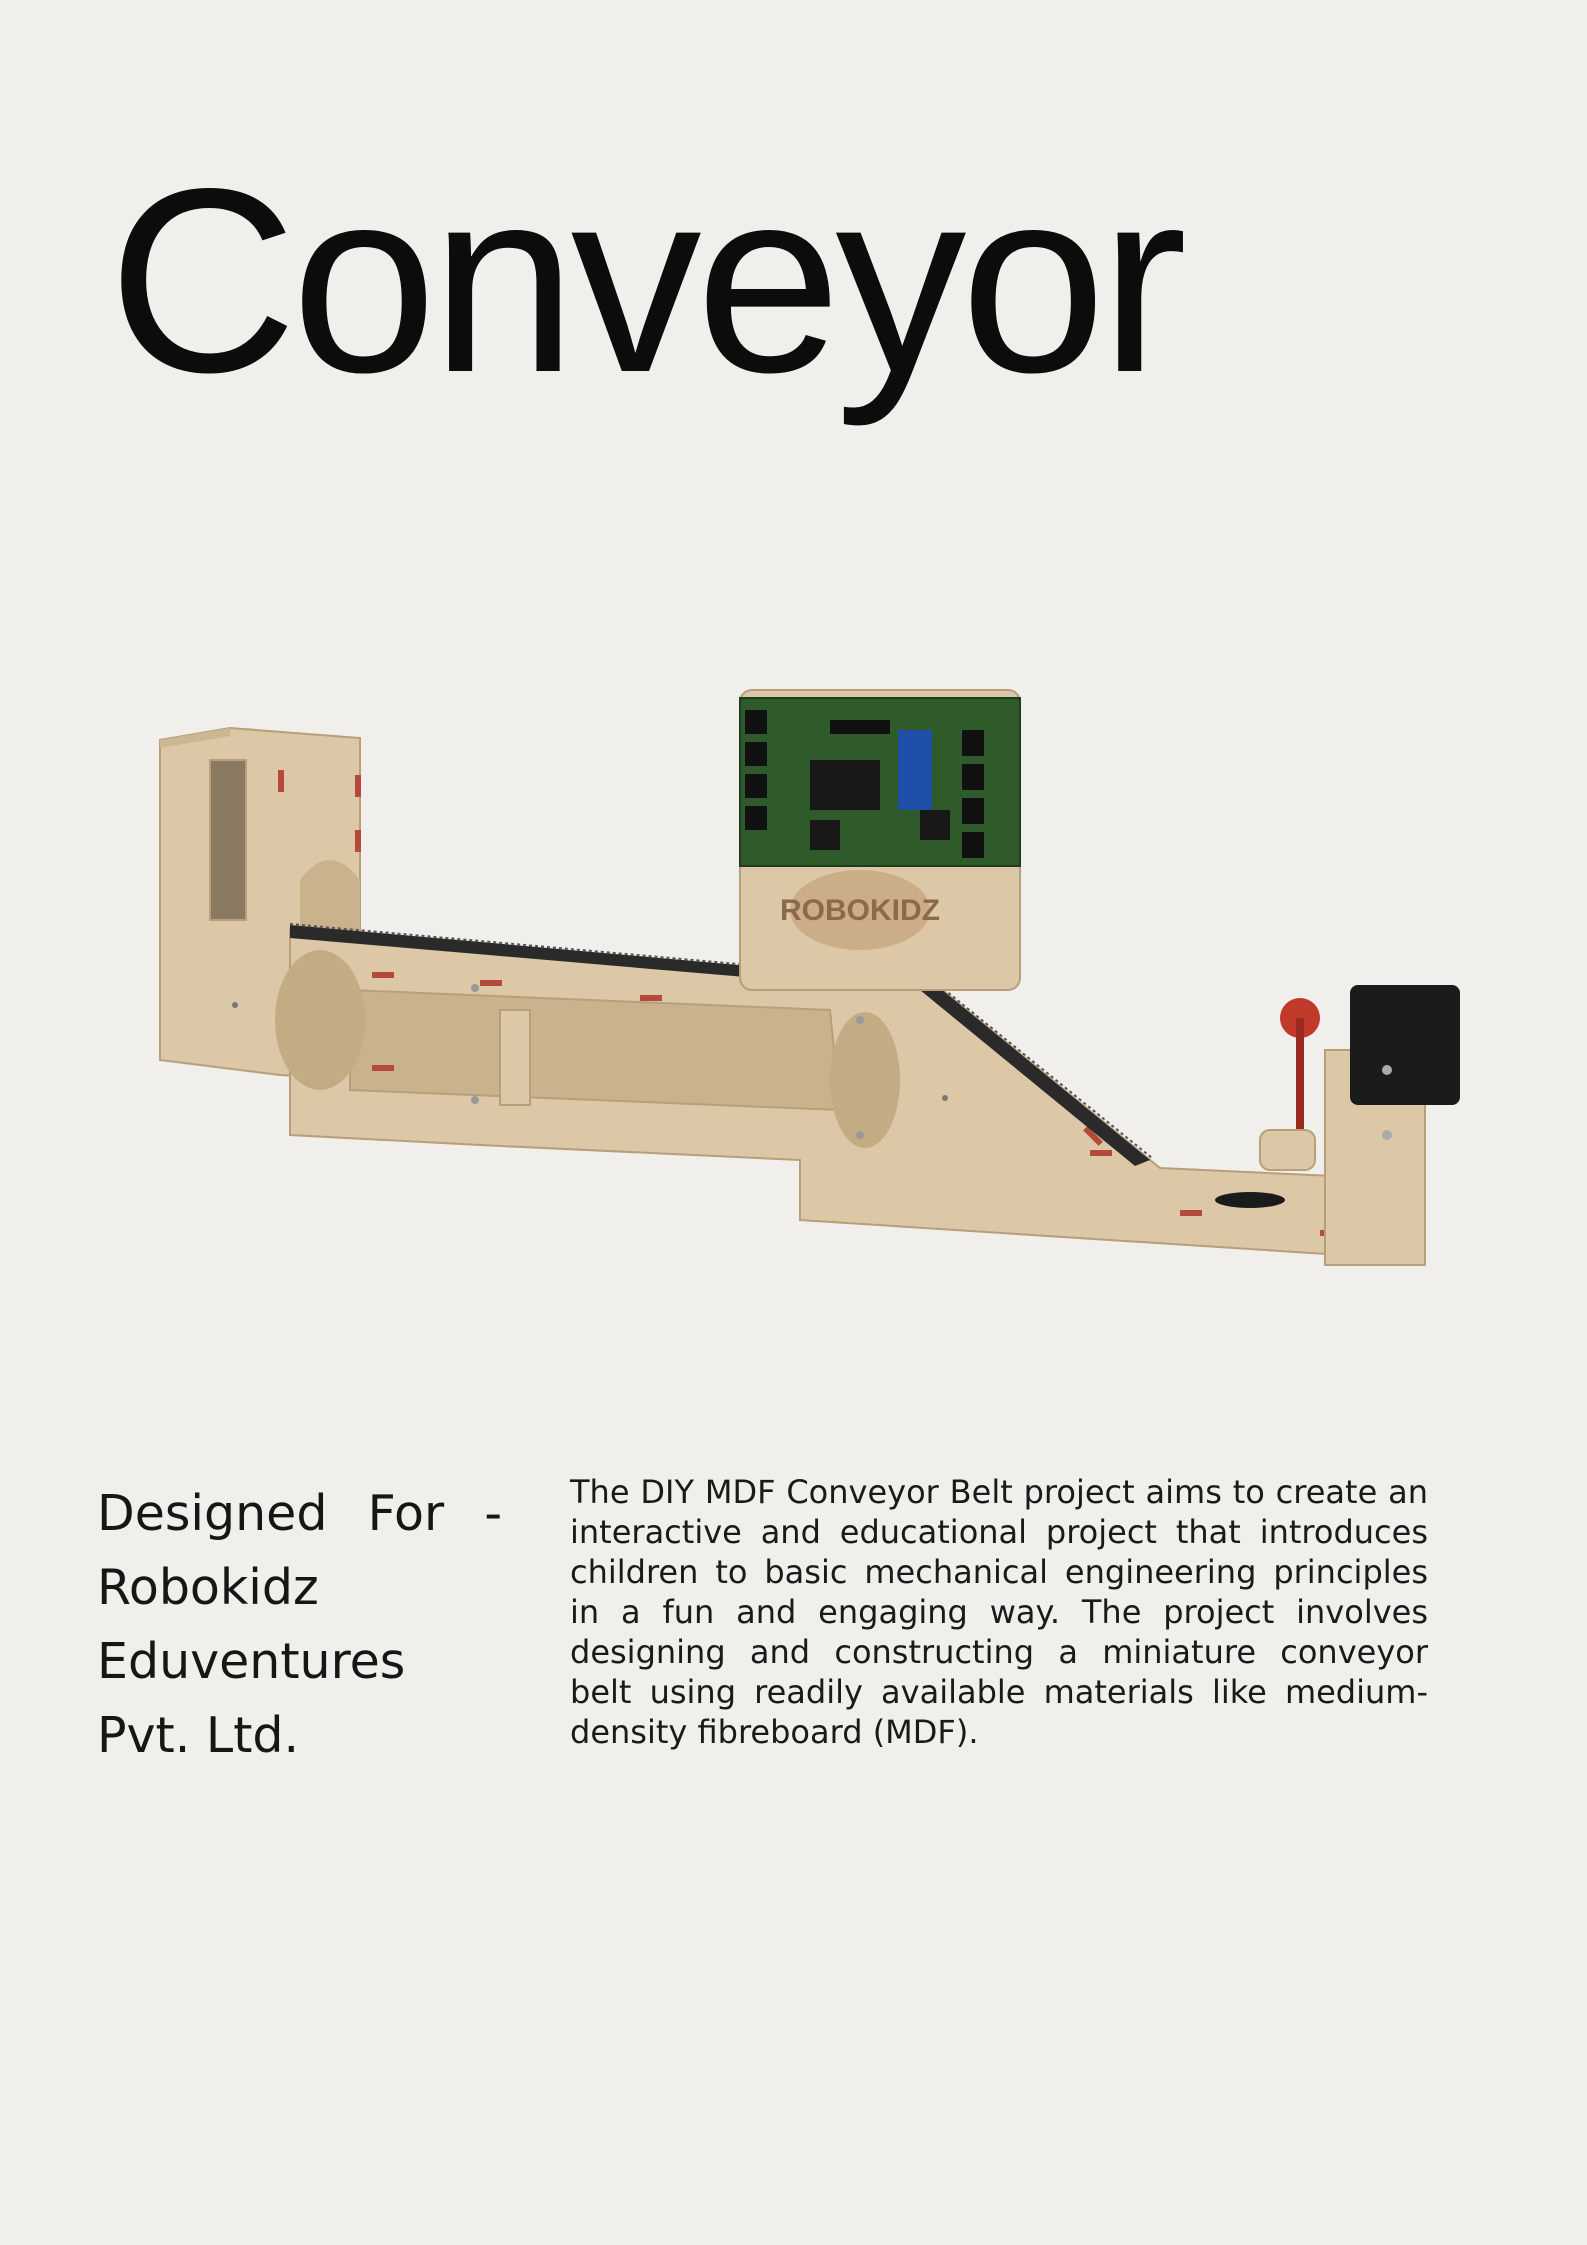  I want to click on board-logo: ROBOKIDZ, so click(860, 910).